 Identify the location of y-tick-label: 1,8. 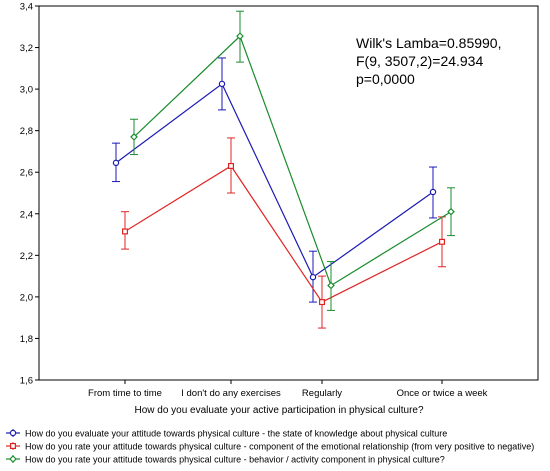
(26, 339).